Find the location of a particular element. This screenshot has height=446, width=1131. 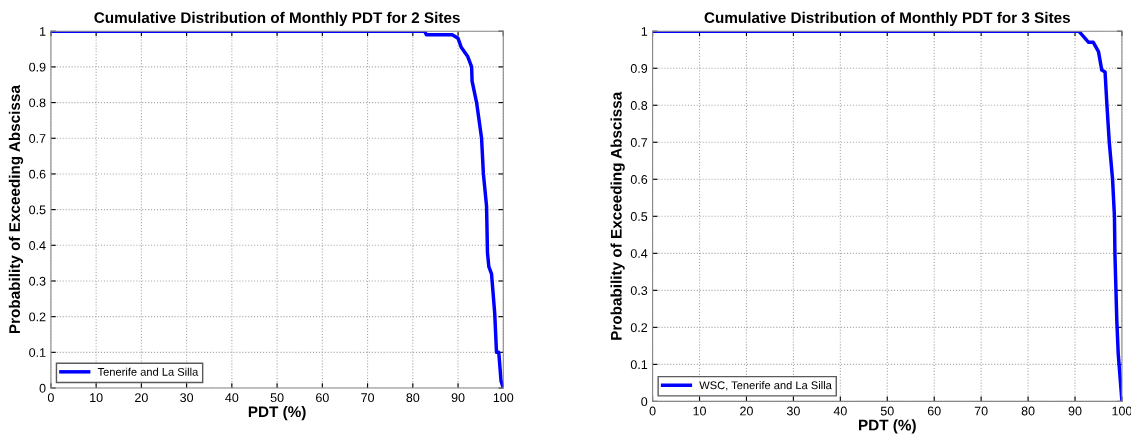

chart-title: Cumulative Distribution of Monthly PDT for 2 Sites is located at coordinates (277, 19).